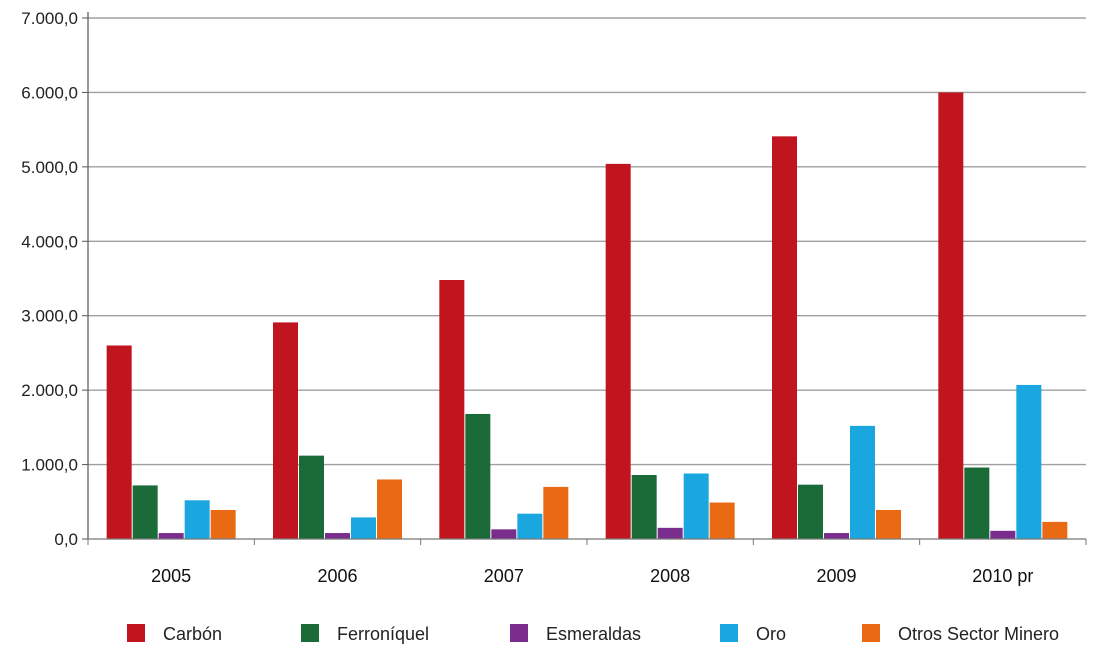 The height and width of the screenshot is (648, 1110). I want to click on x-tick-label: 2010 pr, so click(1002, 576).